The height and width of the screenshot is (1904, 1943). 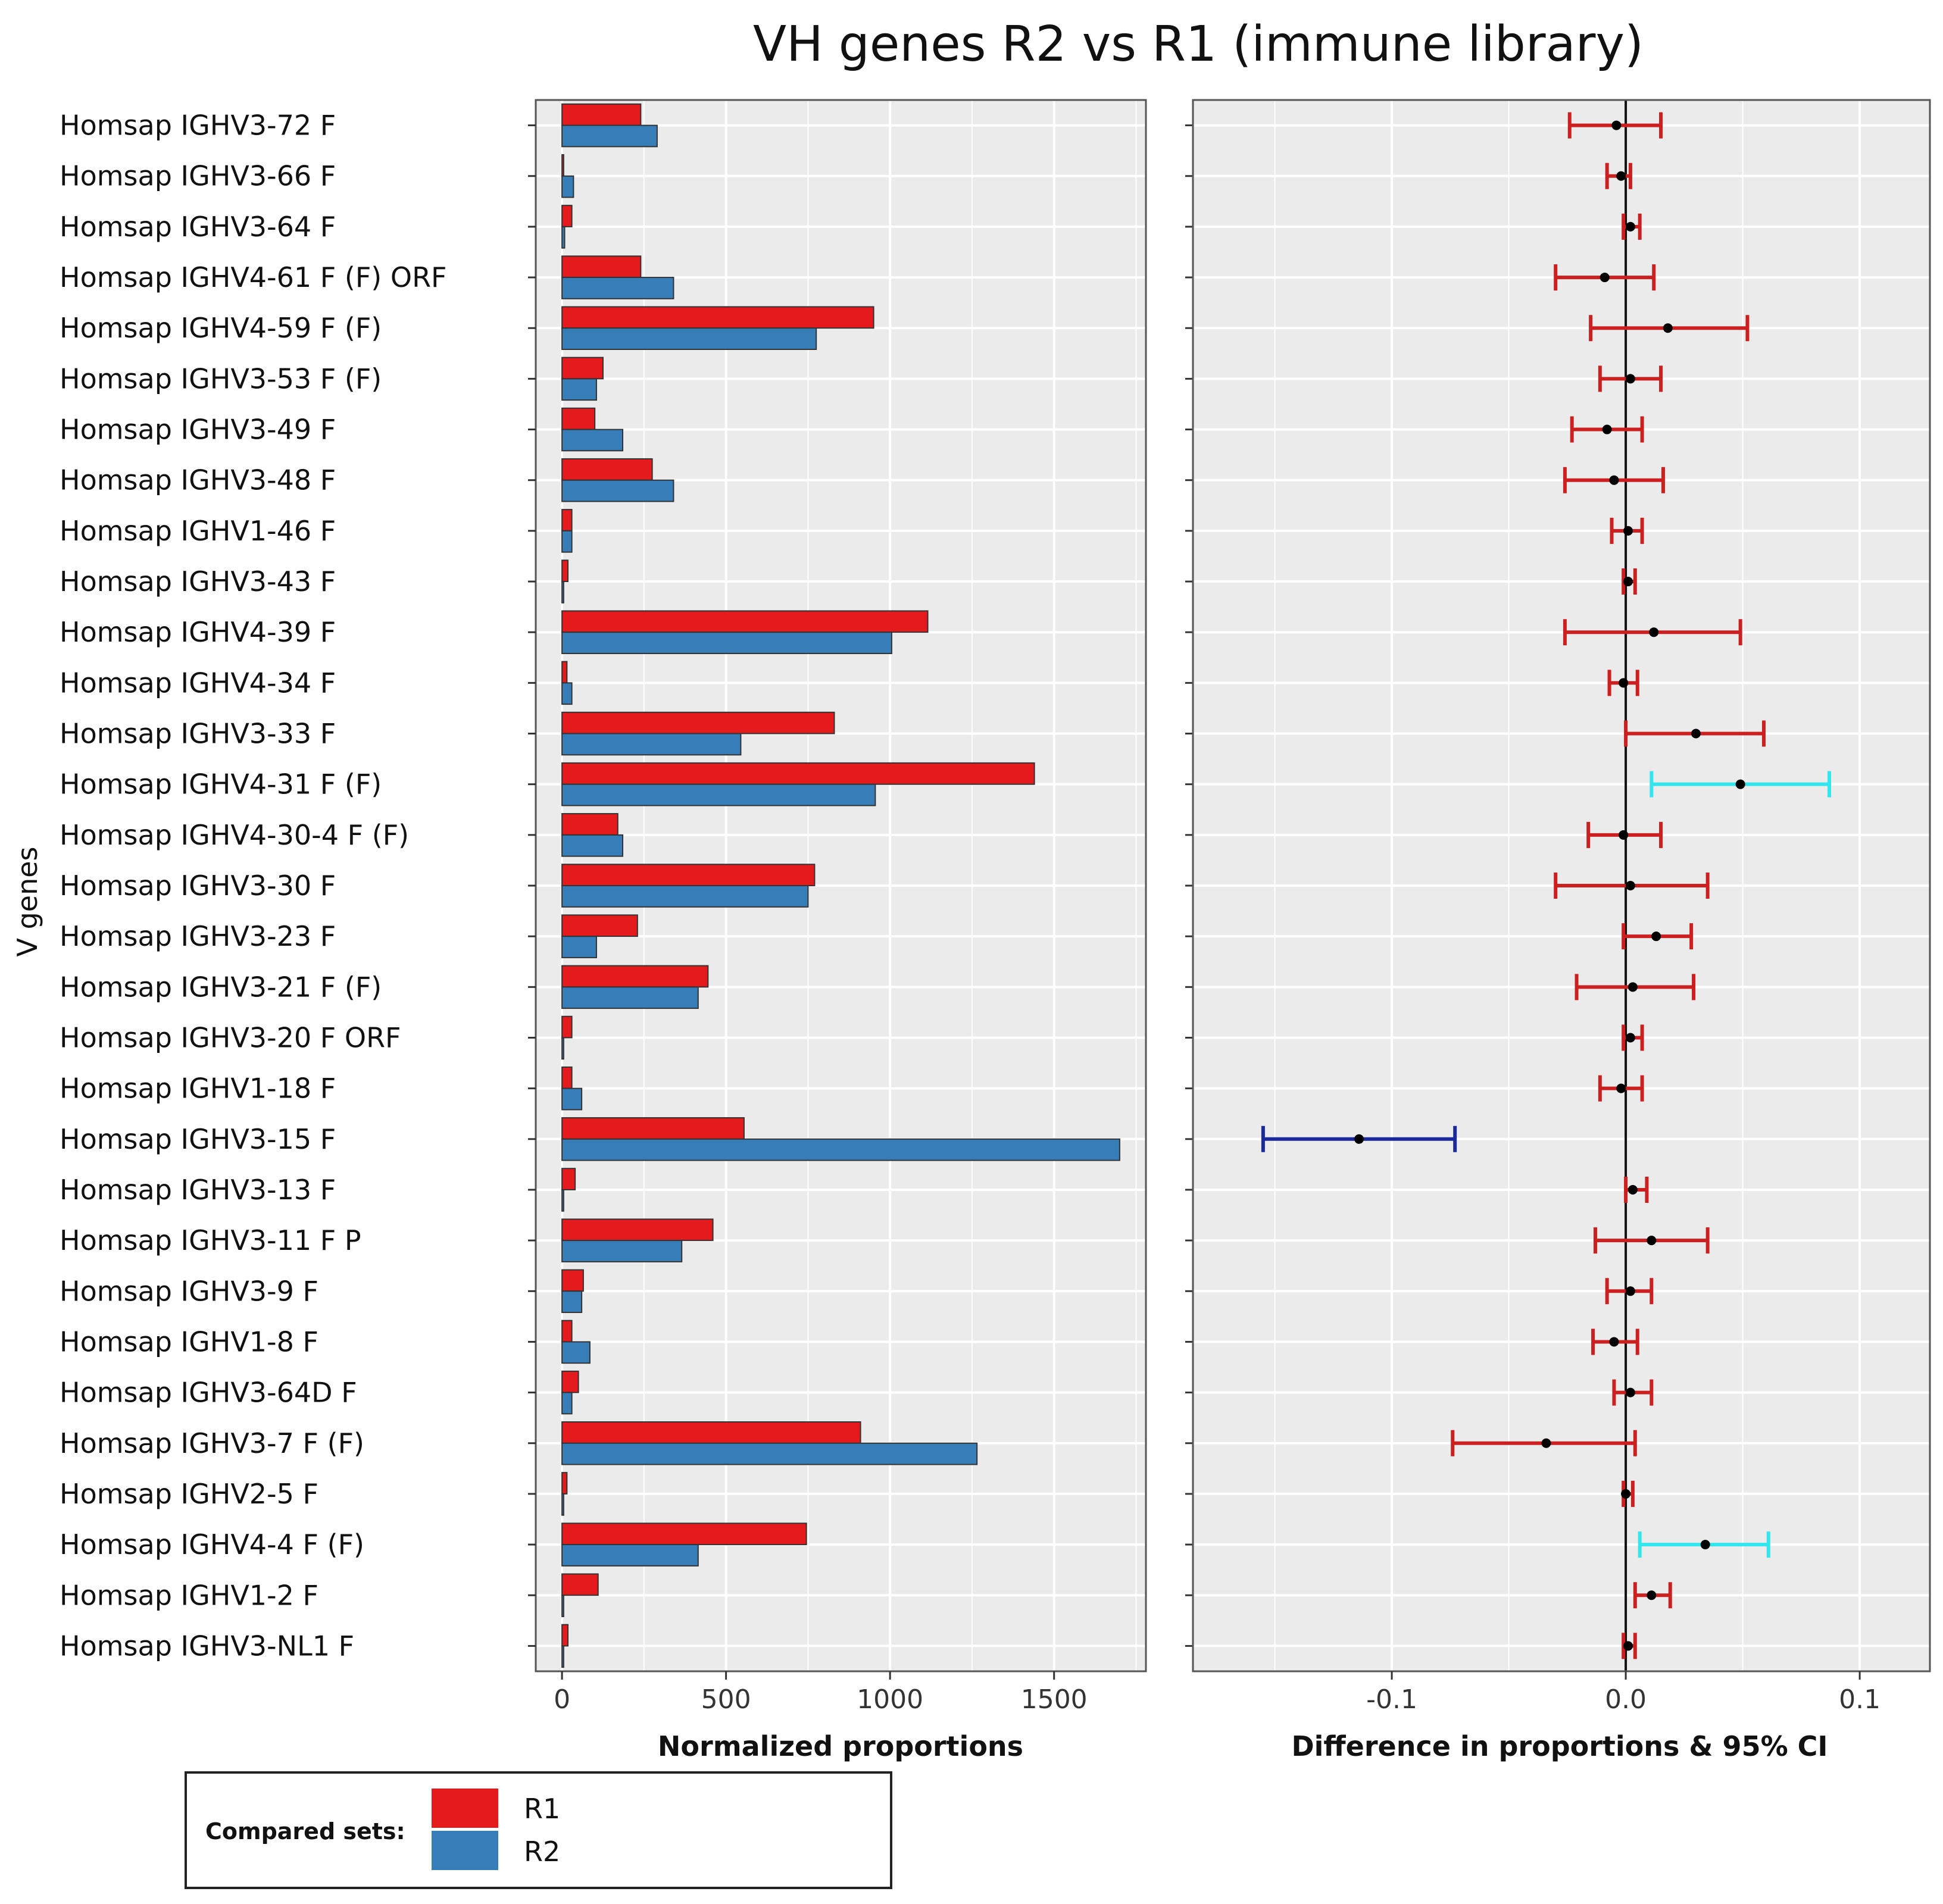 I want to click on bar-x-tick-label: 1500, so click(x=1055, y=1699).